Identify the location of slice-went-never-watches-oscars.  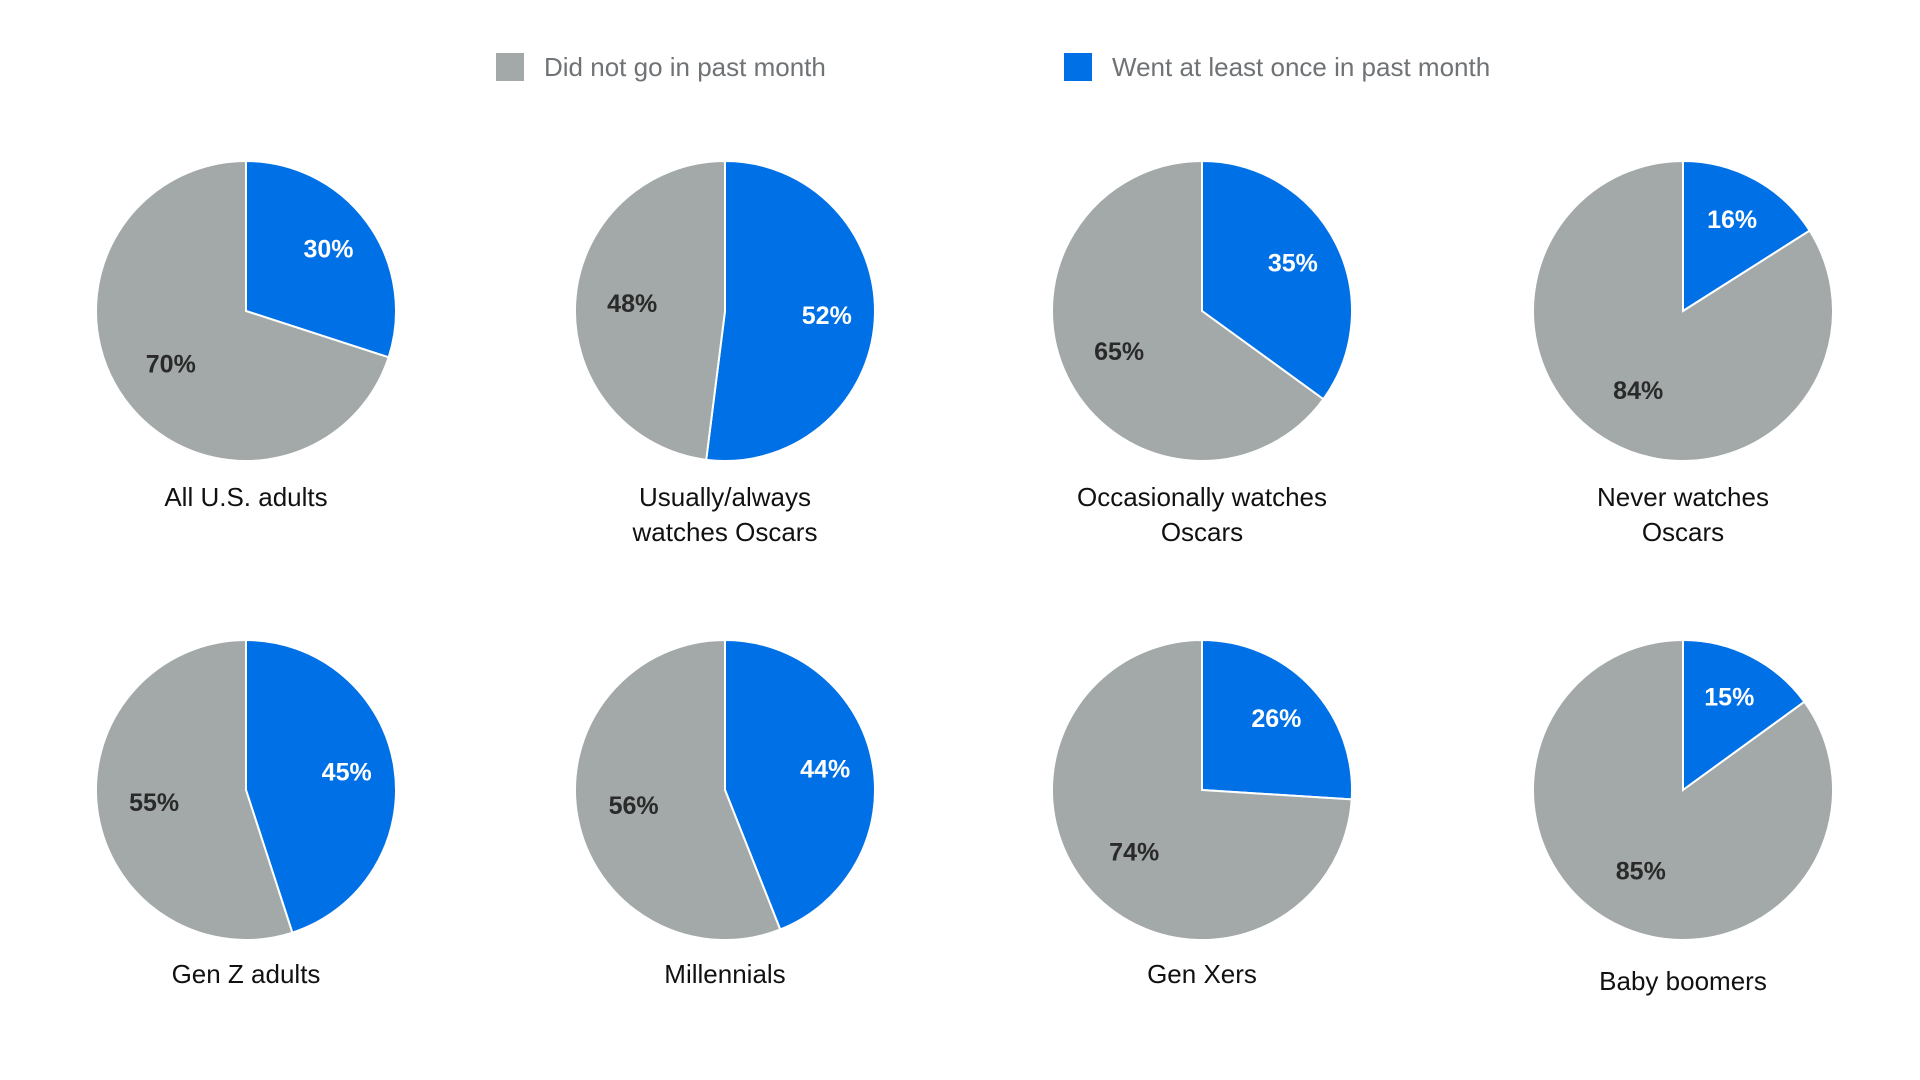
(1747, 236).